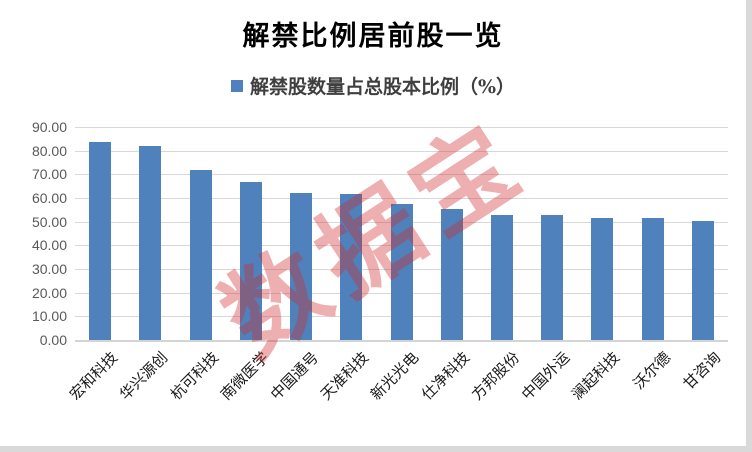 The height and width of the screenshot is (452, 752). What do you see at coordinates (194, 376) in the screenshot?
I see `x-category-label: 杭可科技` at bounding box center [194, 376].